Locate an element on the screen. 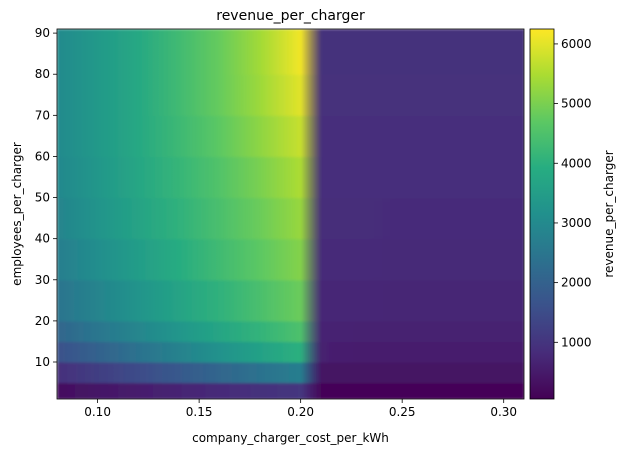 The width and height of the screenshot is (628, 453). y-axis: 10 20 30 40 50 60 70 80 90 is located at coordinates (46, 197).